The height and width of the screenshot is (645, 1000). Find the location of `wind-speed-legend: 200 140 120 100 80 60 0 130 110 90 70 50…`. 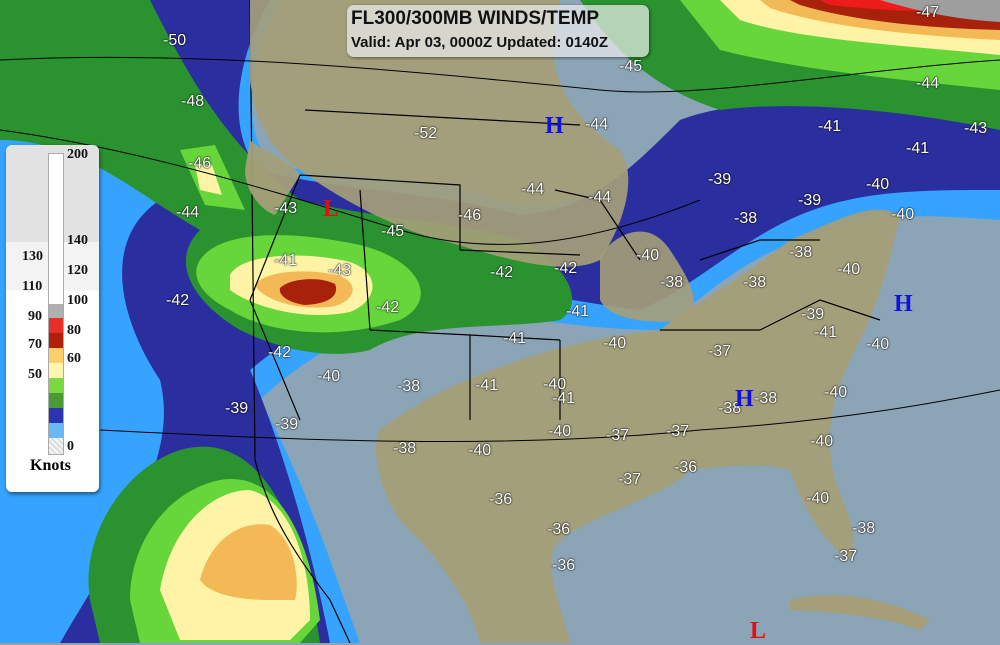

wind-speed-legend: 200 140 120 100 80 60 0 130 110 90 70 50… is located at coordinates (52, 318).